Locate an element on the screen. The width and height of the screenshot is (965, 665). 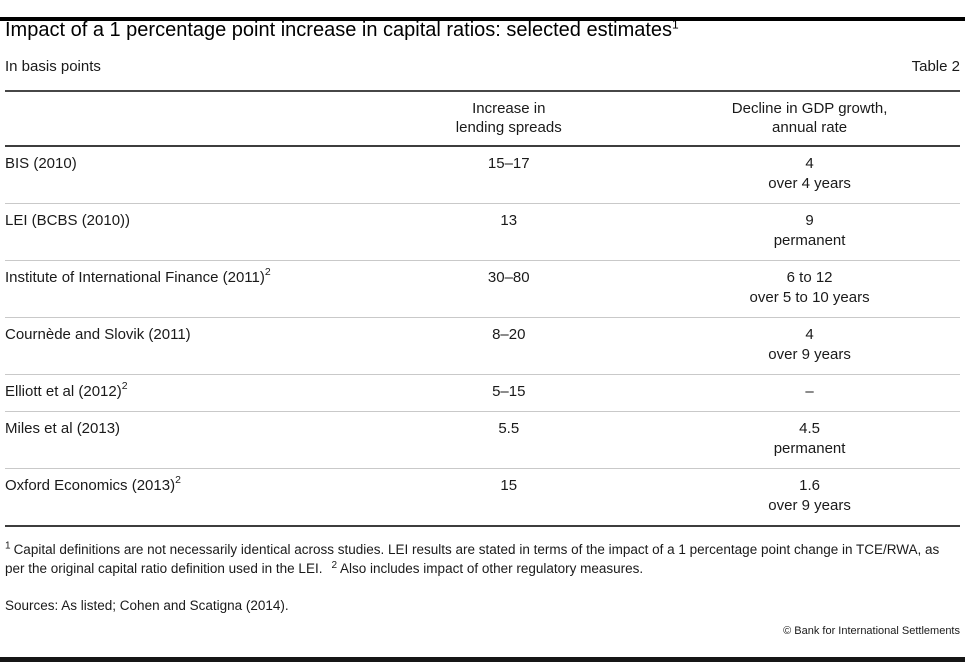
subtitle-row: In basis points Table 2 is located at coordinates (482, 67).